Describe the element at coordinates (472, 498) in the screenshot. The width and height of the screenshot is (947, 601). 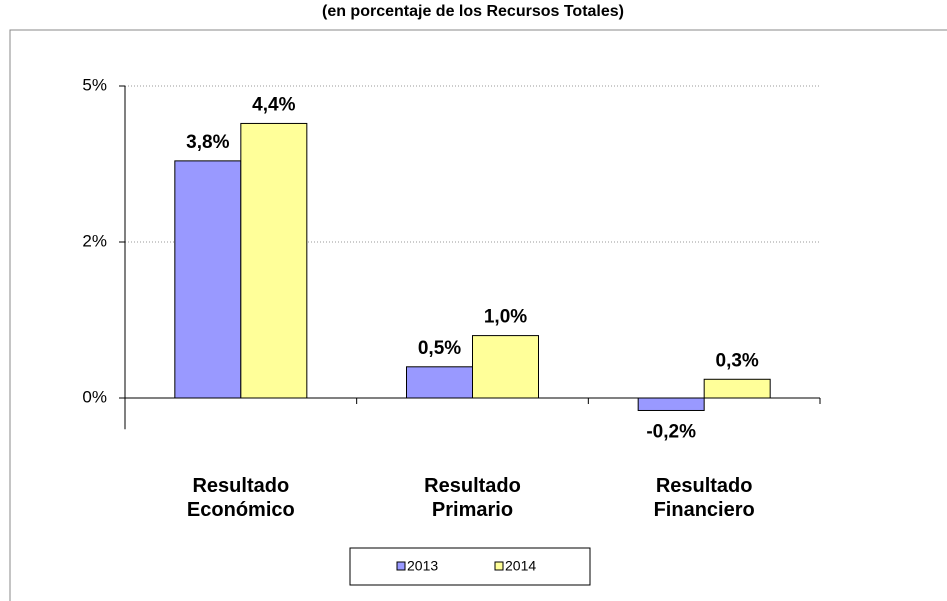
I see `x-tick-label: Resultado Primario` at that location.